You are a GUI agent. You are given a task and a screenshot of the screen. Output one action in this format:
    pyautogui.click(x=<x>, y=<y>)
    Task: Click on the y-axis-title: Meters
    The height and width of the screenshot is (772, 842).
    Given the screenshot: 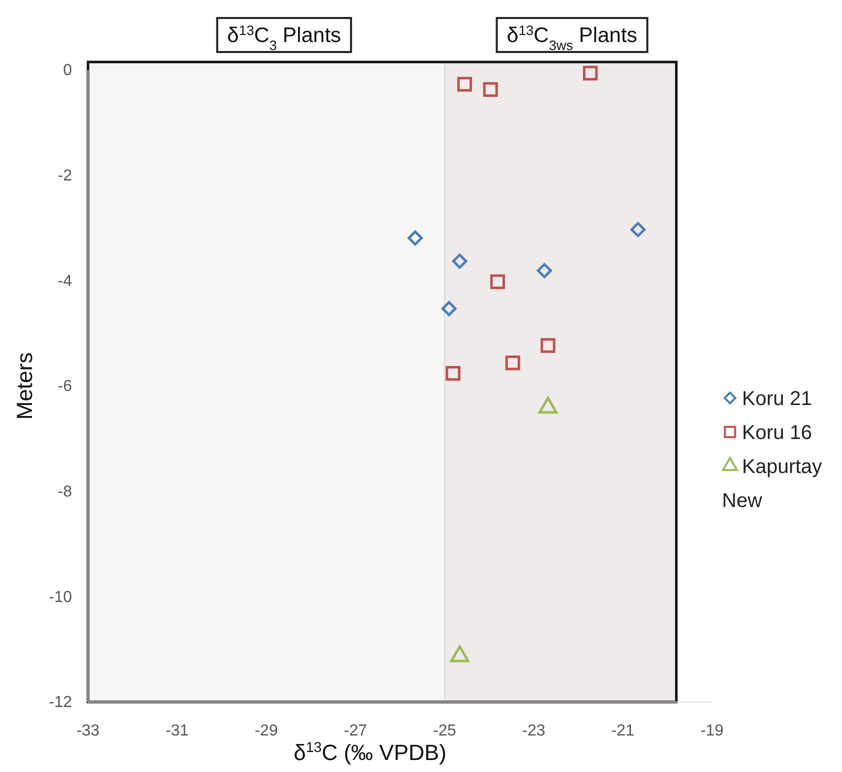 What is the action you would take?
    pyautogui.click(x=24, y=386)
    